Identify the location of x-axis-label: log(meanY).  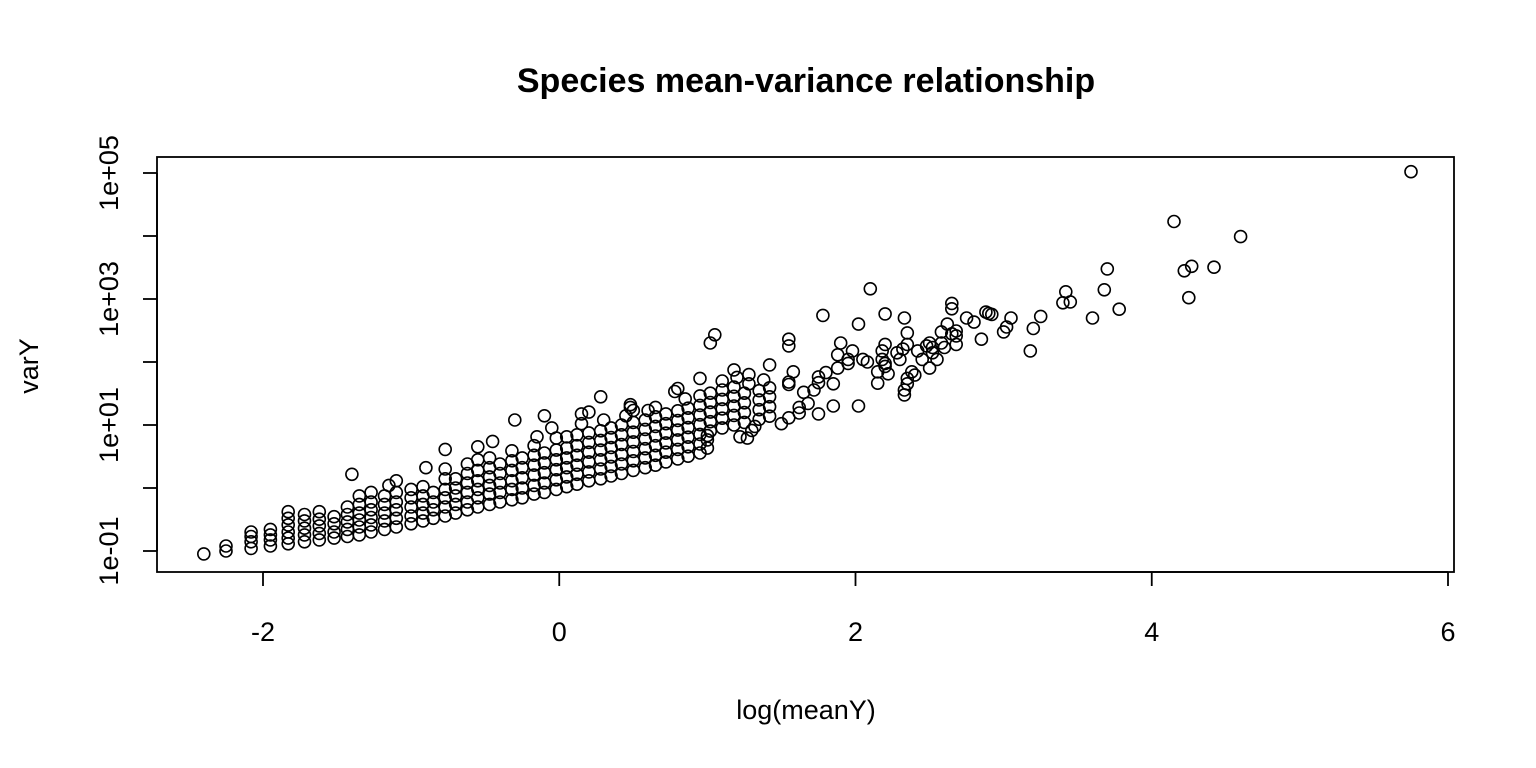
(806, 710).